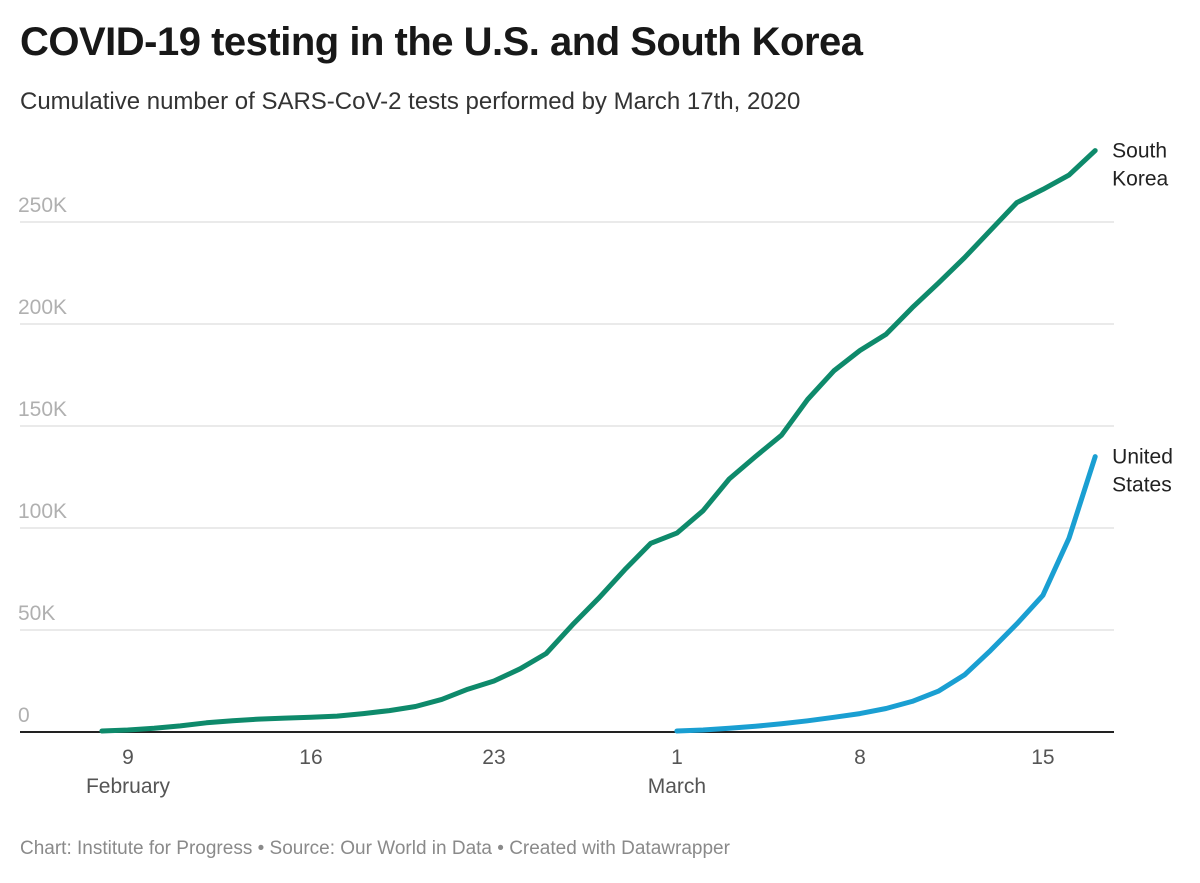 The image size is (1200, 883). I want to click on y-tick-label: 200K, so click(42, 307).